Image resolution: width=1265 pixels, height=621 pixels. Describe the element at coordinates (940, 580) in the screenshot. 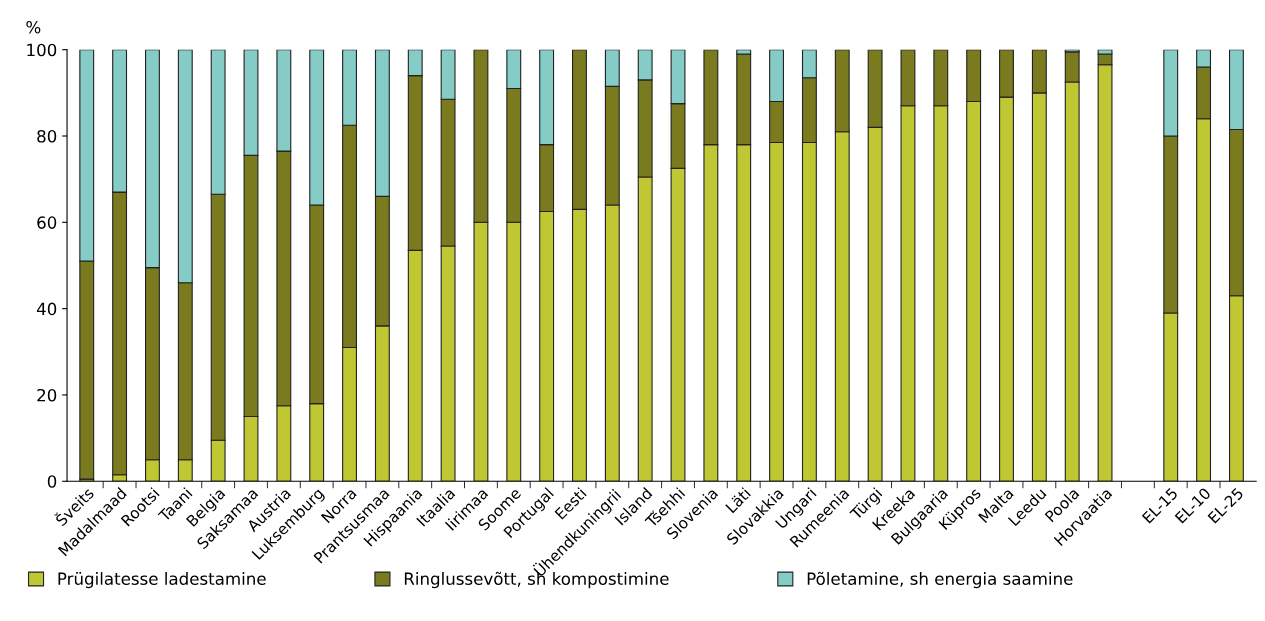

I see `legend-label: Põletamine, sh energia saamine` at that location.